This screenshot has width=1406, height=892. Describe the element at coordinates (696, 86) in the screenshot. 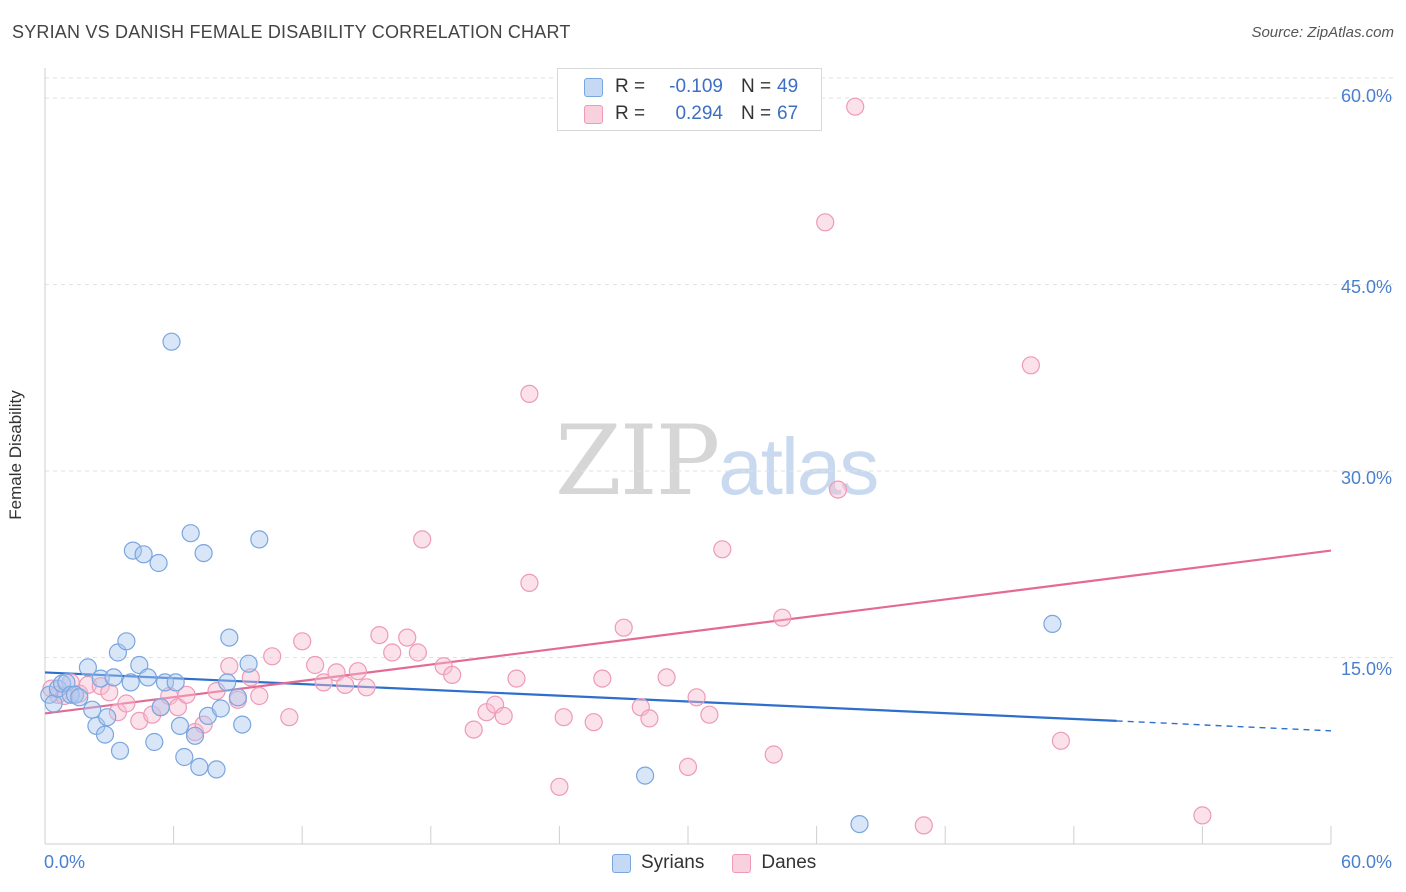

I see `r-value: -0.109` at that location.